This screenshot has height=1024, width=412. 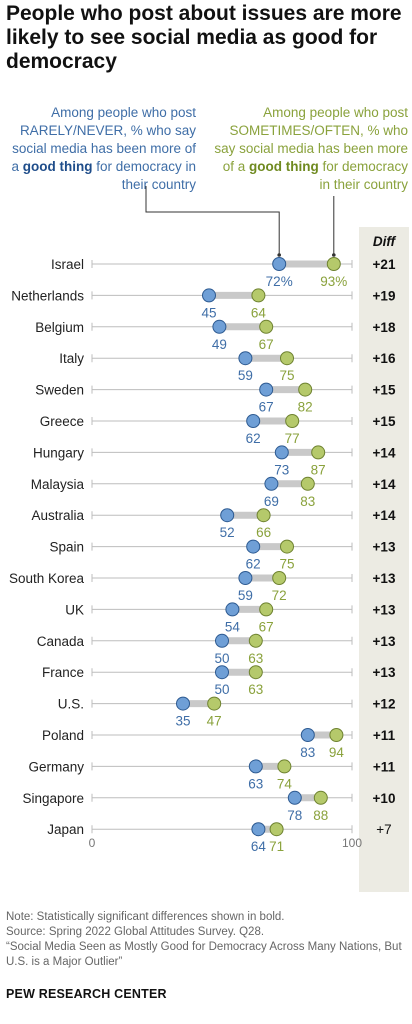 What do you see at coordinates (67, 264) in the screenshot?
I see `country-label: Israel` at bounding box center [67, 264].